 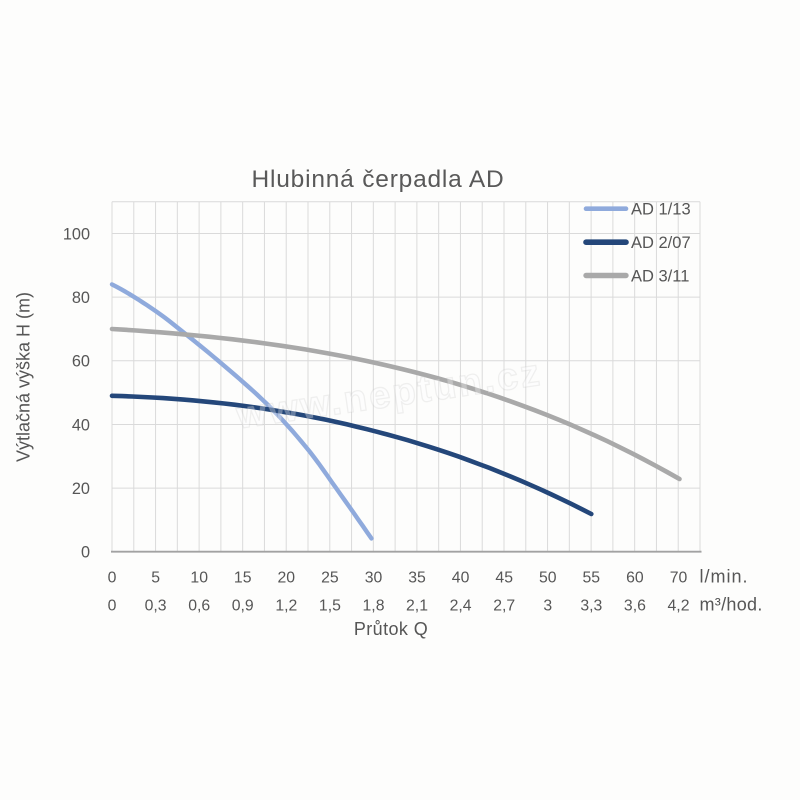 I want to click on svg-text: m³/hod., so click(x=731, y=605).